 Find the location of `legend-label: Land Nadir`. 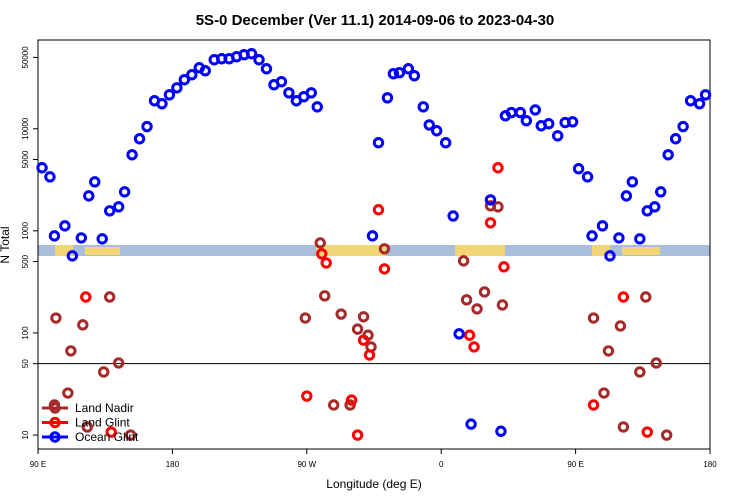

legend-label: Land Nadir is located at coordinates (104, 408).